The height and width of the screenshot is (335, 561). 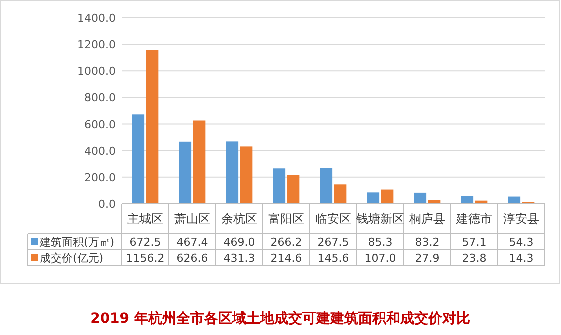 I want to click on data-label: 467.4, so click(x=192, y=242).